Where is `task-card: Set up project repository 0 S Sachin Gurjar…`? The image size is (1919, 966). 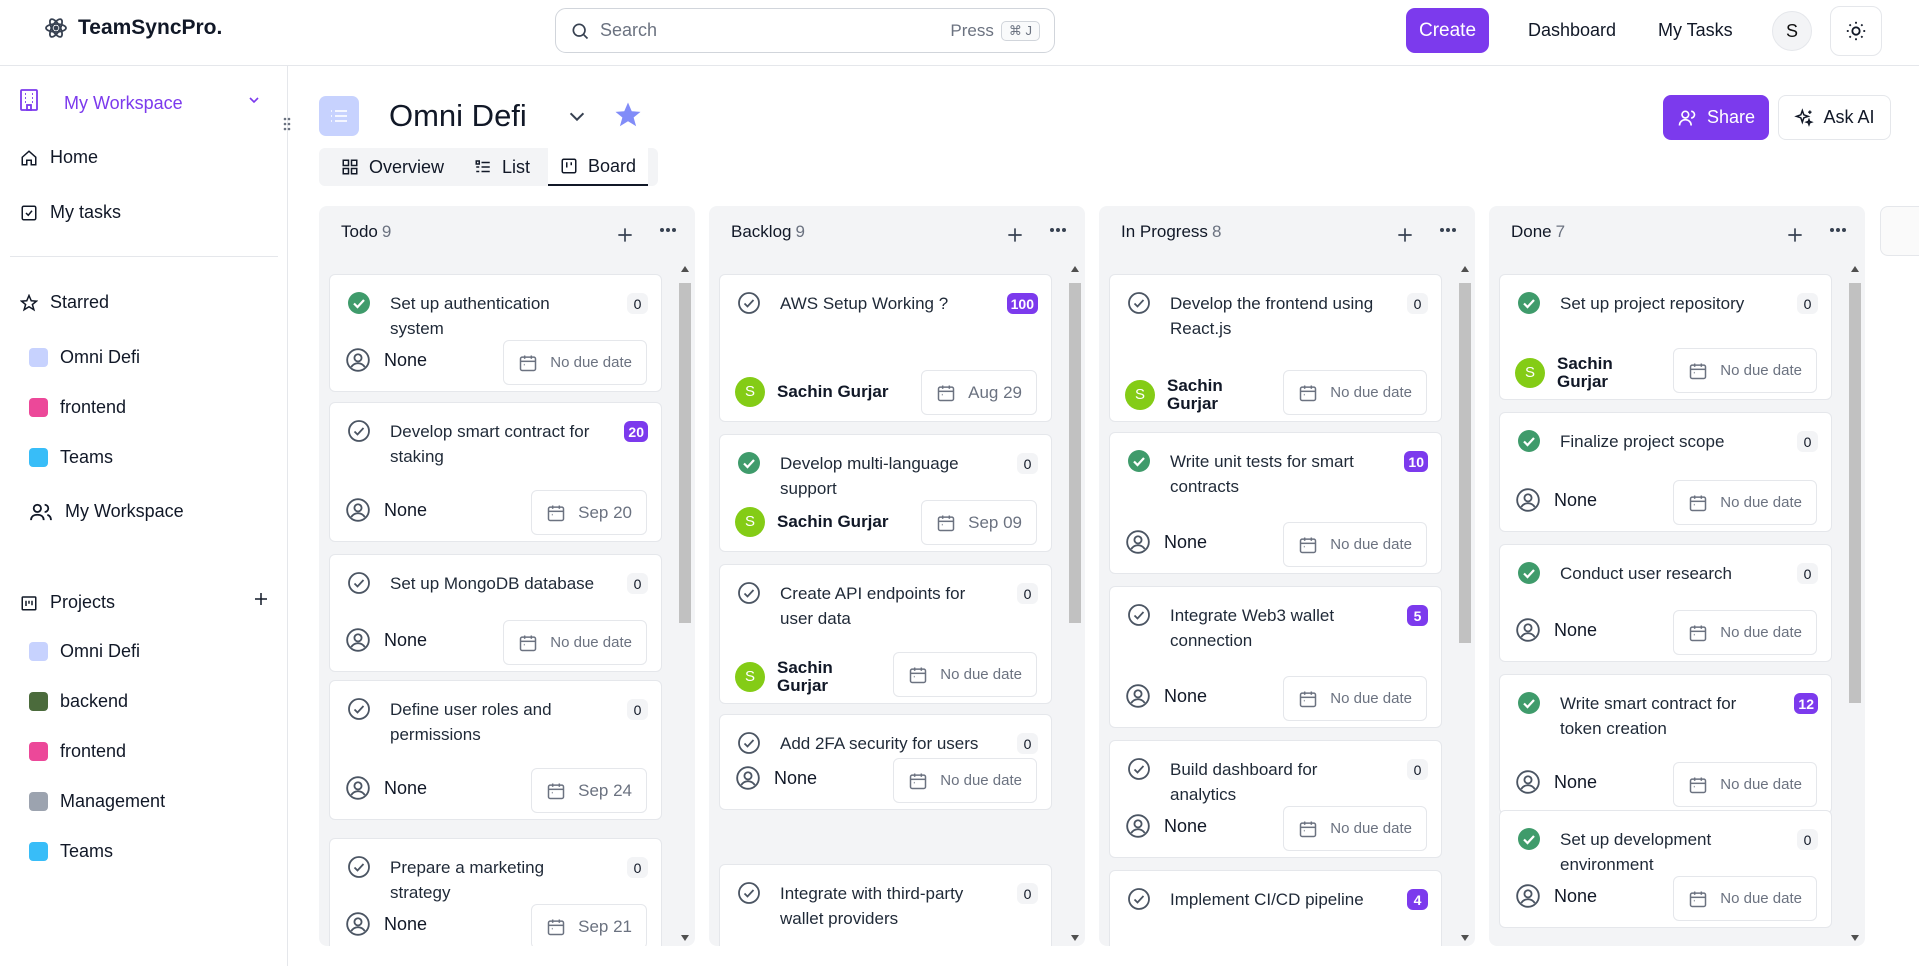 task-card: Set up project repository 0 S Sachin Gurjar… is located at coordinates (1665, 337).